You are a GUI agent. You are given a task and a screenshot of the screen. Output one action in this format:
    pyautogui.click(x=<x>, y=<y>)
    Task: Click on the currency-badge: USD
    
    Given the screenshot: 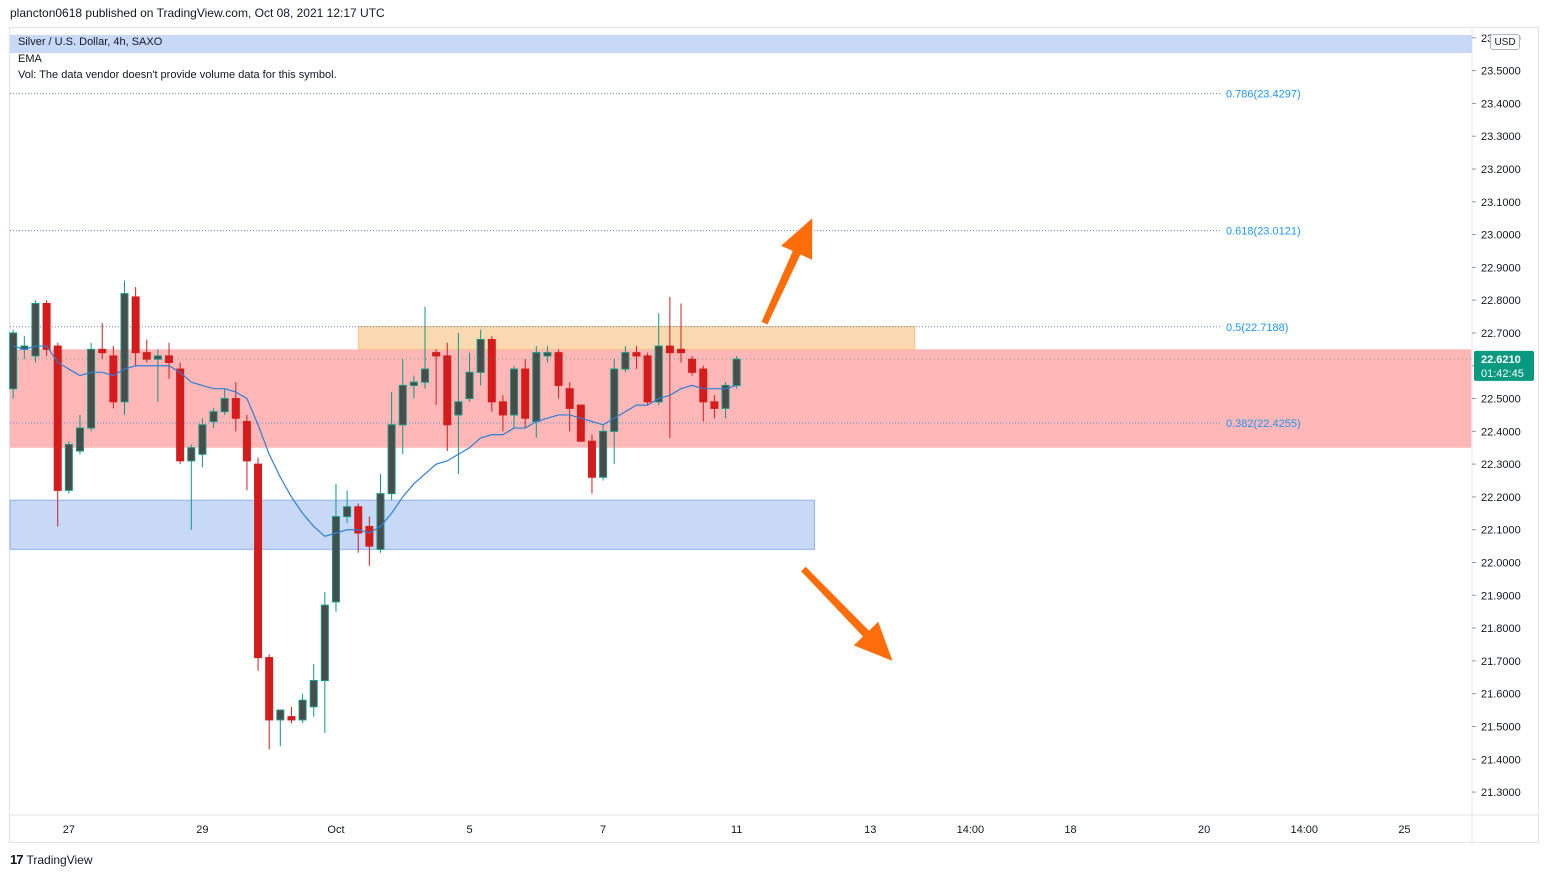 What is the action you would take?
    pyautogui.click(x=1505, y=42)
    